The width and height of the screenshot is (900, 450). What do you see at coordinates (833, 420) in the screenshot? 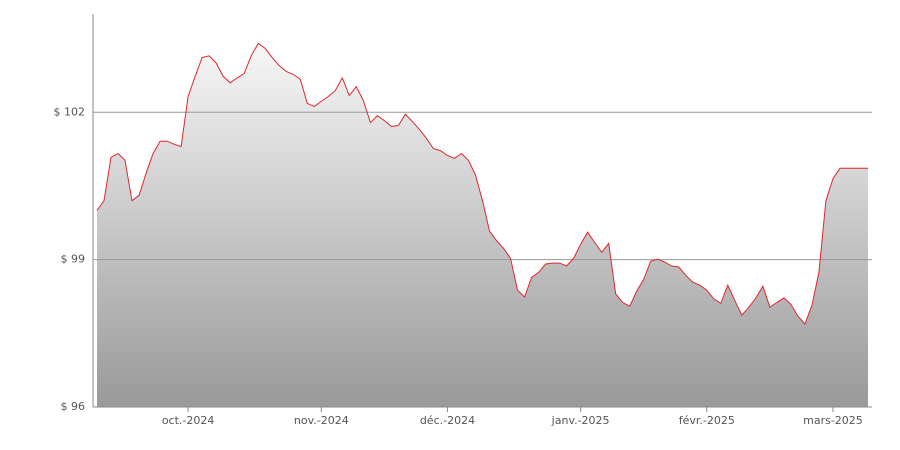
I see `x-tick-label: mars-2025` at bounding box center [833, 420].